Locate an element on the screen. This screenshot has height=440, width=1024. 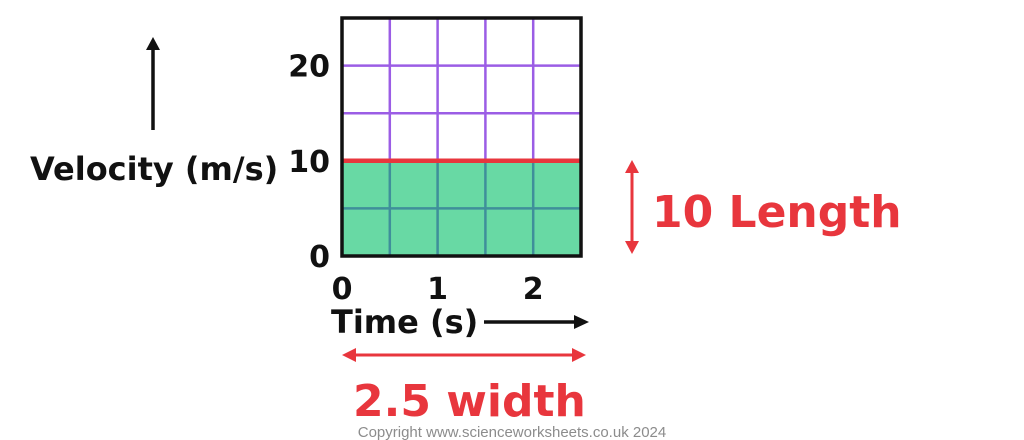
x-tick-label: 2 is located at coordinates (533, 289).